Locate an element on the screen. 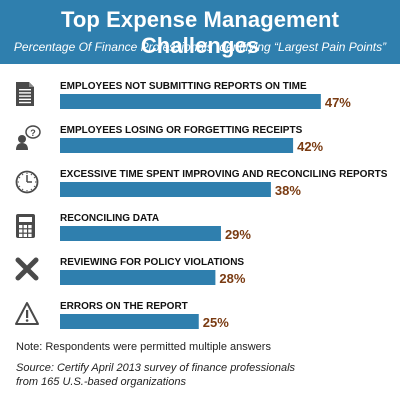 The image size is (400, 400). category-label: ERRORS ON THE REPORT is located at coordinates (124, 306).